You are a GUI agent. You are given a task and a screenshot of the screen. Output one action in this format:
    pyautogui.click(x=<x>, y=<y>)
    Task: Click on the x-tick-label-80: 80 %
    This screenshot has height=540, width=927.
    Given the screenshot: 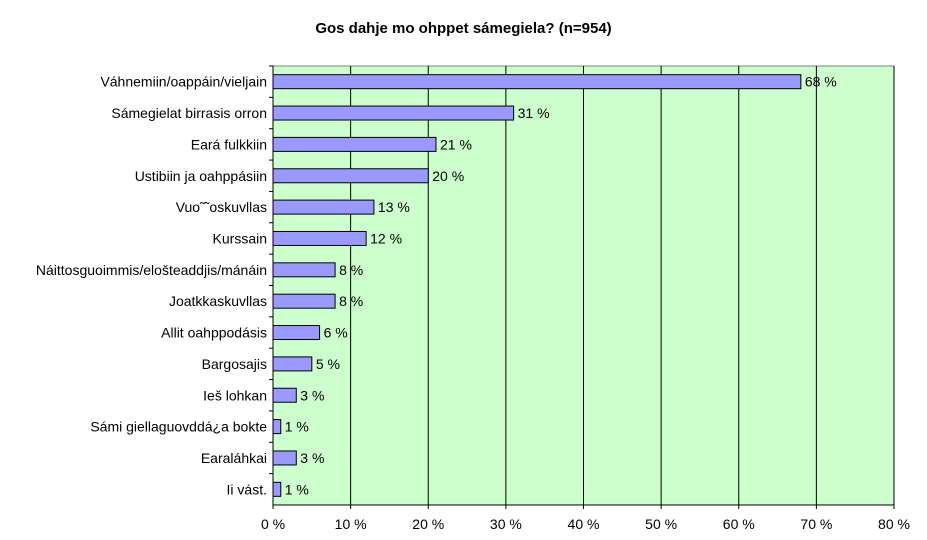 What is the action you would take?
    pyautogui.click(x=894, y=524)
    